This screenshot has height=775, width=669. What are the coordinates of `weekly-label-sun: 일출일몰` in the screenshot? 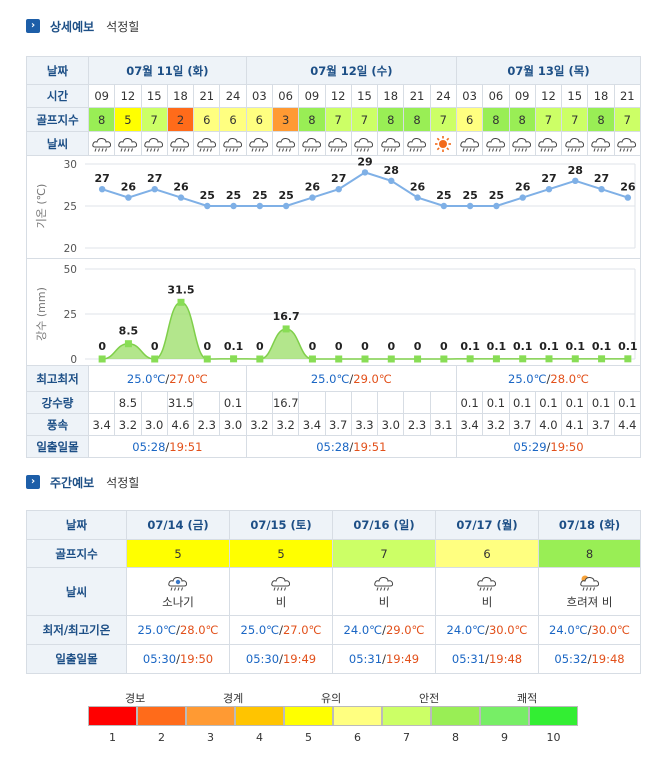 It's located at (76, 659).